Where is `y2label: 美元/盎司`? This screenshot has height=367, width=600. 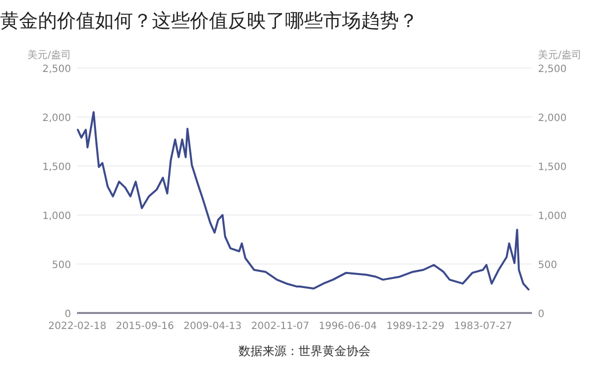 y2label: 美元/盎司 is located at coordinates (560, 55).